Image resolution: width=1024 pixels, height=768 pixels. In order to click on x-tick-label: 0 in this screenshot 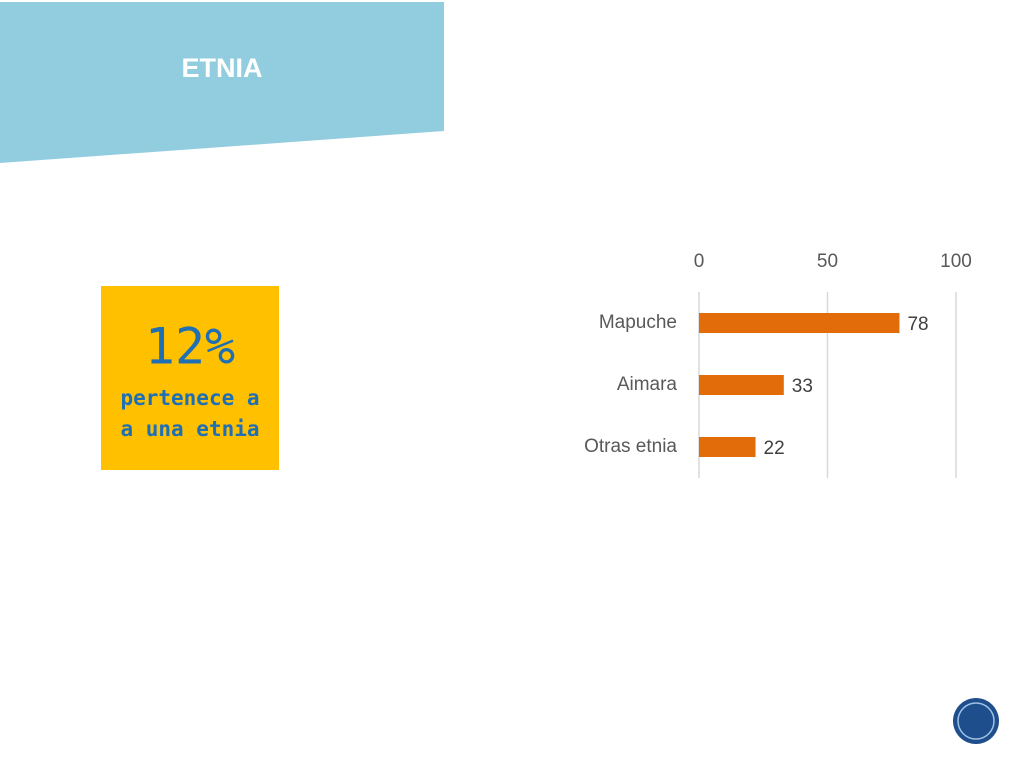, I will do `click(699, 261)`.